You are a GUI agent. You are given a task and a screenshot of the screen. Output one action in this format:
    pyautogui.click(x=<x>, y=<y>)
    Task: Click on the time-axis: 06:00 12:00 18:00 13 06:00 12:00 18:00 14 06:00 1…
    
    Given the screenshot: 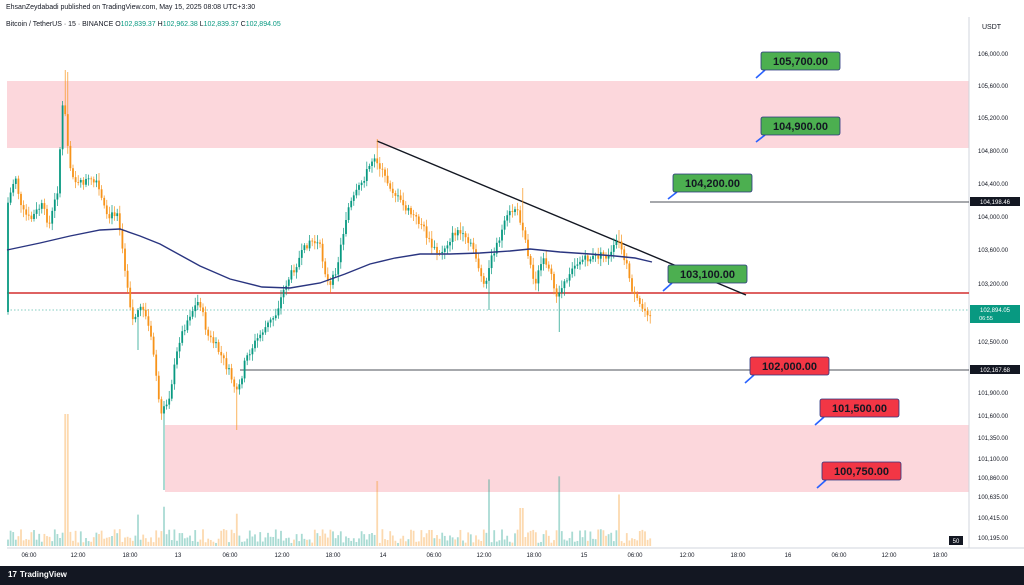 What is the action you would take?
    pyautogui.click(x=484, y=556)
    